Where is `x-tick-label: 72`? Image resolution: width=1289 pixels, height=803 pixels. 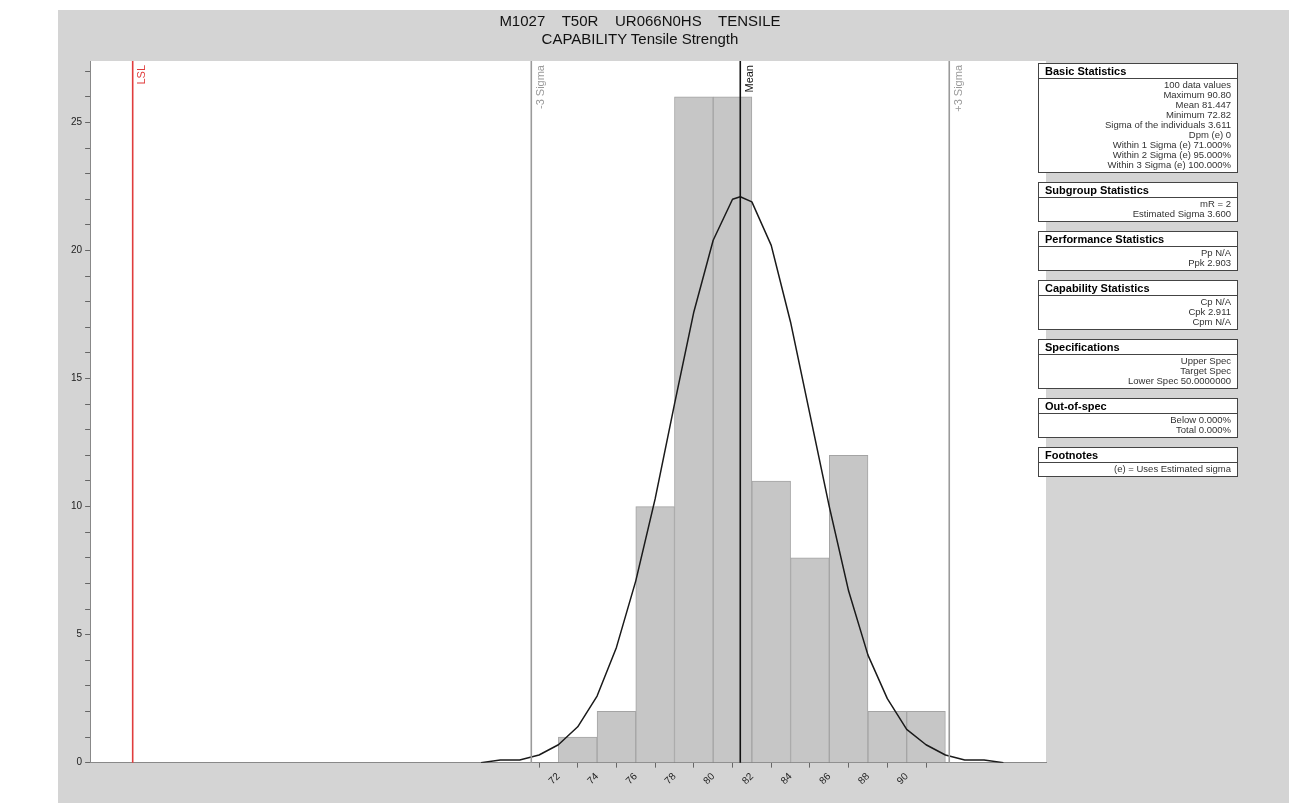
x-tick-label: 72 is located at coordinates (554, 778).